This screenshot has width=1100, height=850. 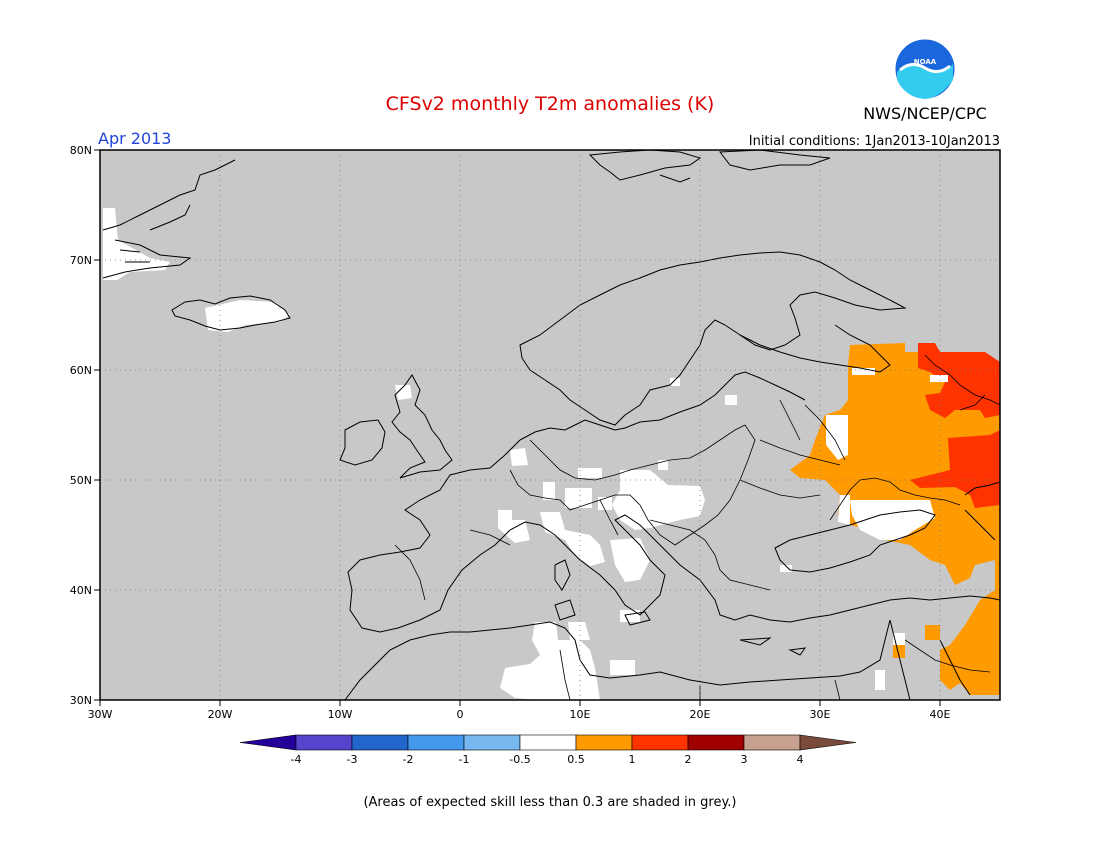 What do you see at coordinates (550, 104) in the screenshot?
I see `figure-title: CFSv2 monthly T2m anomalies (K)` at bounding box center [550, 104].